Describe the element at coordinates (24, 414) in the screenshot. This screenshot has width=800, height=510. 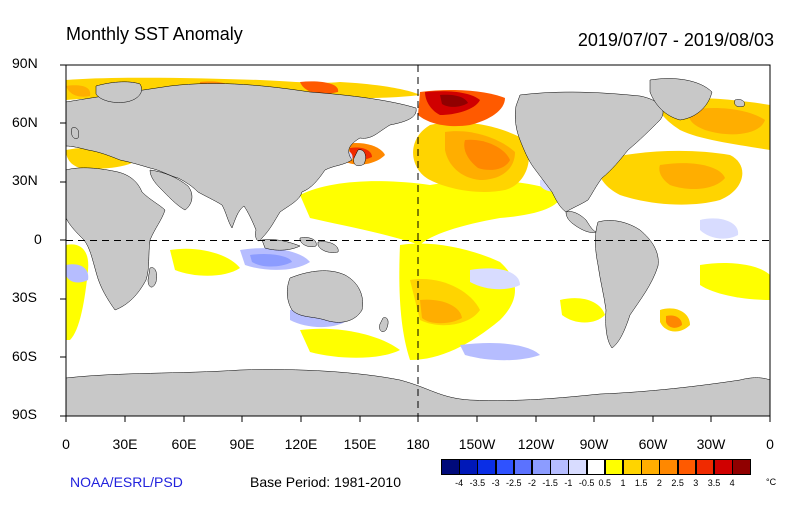
I see `lat-label-90s: 90S` at that location.